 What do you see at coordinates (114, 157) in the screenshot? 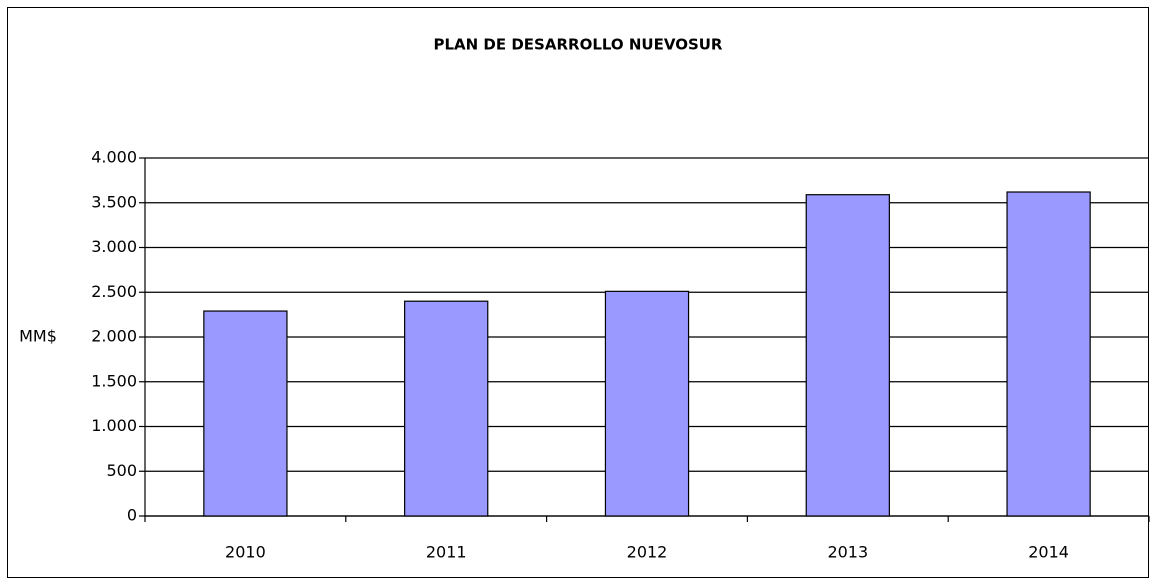
I see `y-tick-label: 4.000` at bounding box center [114, 157].